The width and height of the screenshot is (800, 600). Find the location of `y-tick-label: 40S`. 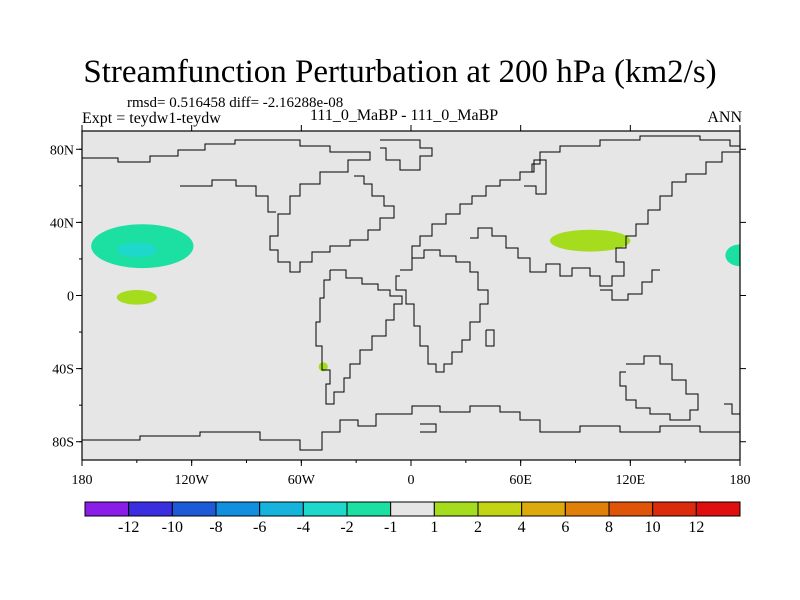

y-tick-label: 40S is located at coordinates (63, 370).